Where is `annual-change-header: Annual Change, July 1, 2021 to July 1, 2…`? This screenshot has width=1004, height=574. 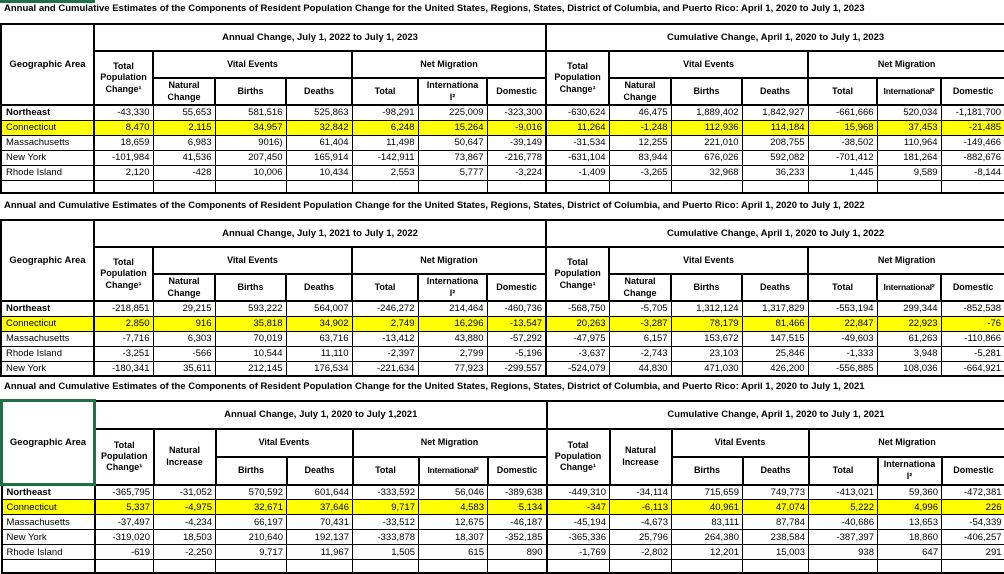
annual-change-header: Annual Change, July 1, 2021 to July 1, 2… is located at coordinates (320, 233).